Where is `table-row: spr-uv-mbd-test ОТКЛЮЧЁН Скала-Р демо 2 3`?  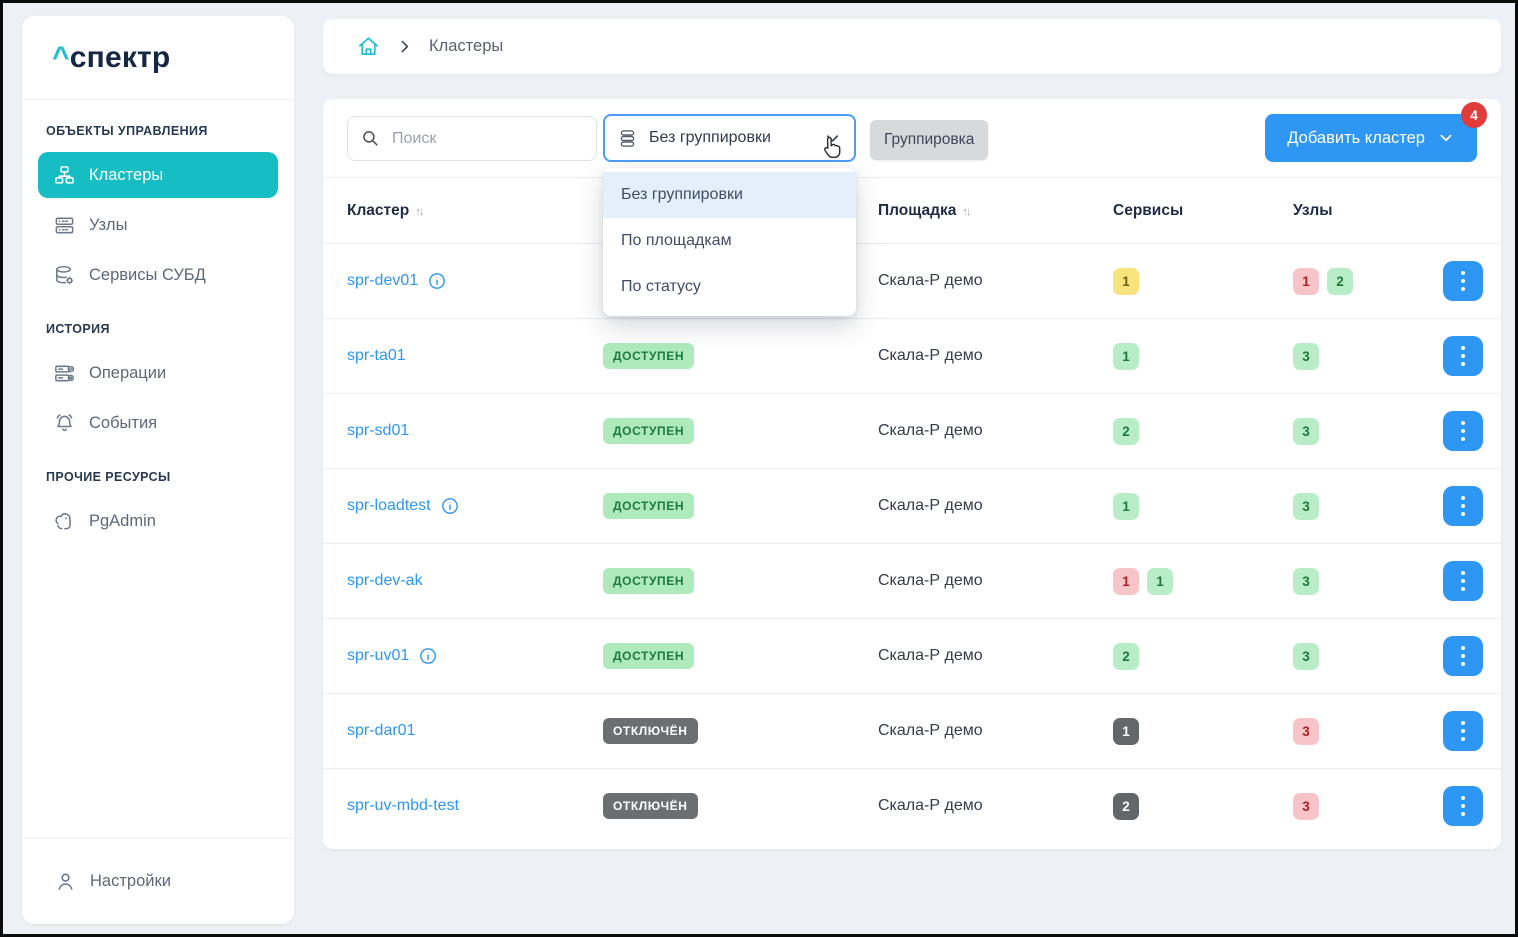 table-row: spr-uv-mbd-test ОТКЛЮЧЁН Скала-Р демо 2 3 is located at coordinates (912, 805).